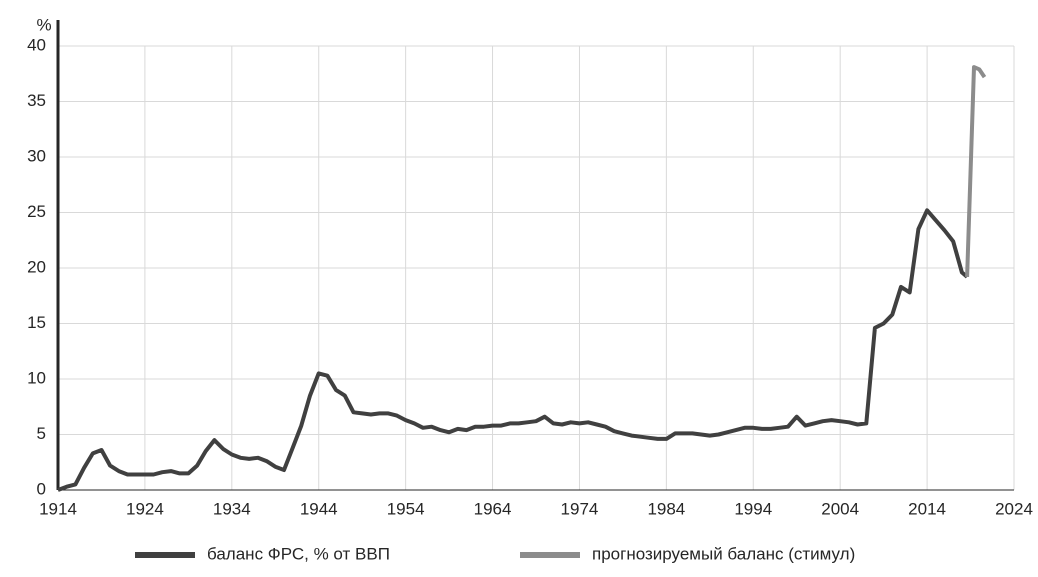  I want to click on y-tick-label: 40, so click(36, 44).